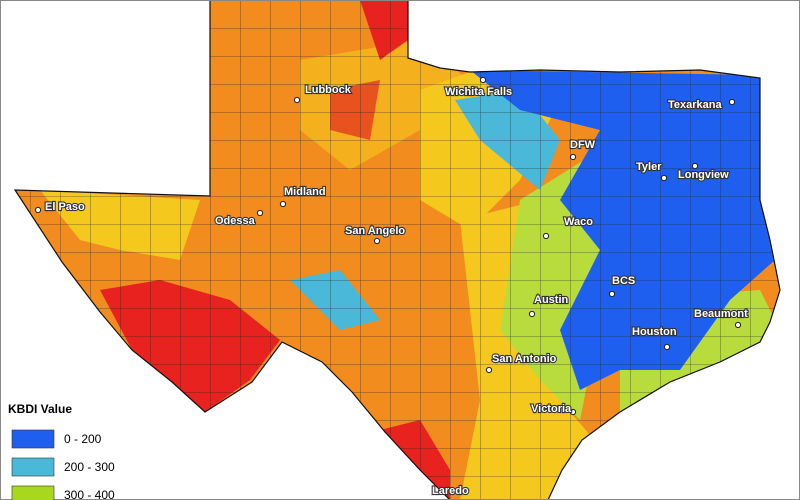 The image size is (800, 500). I want to click on city-label: Lubbock, so click(328, 90).